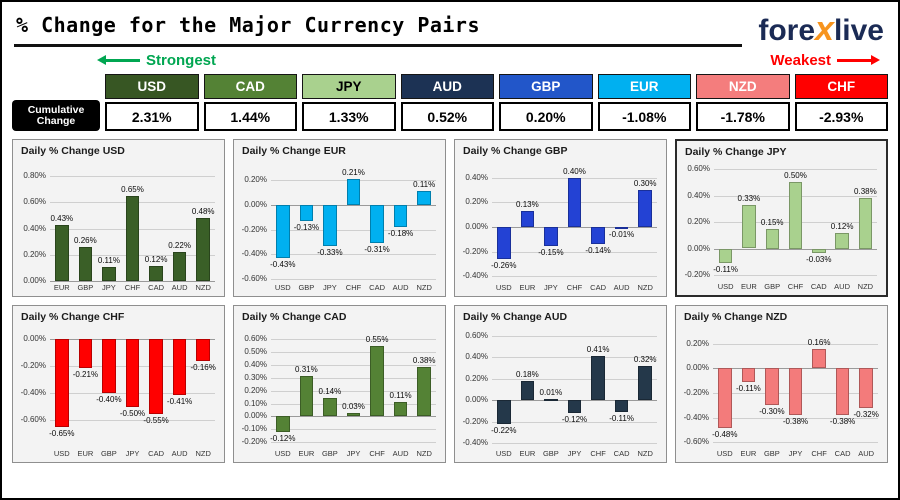 The width and height of the screenshot is (900, 500). I want to click on bar-value-label: -0.30%, so click(772, 412).